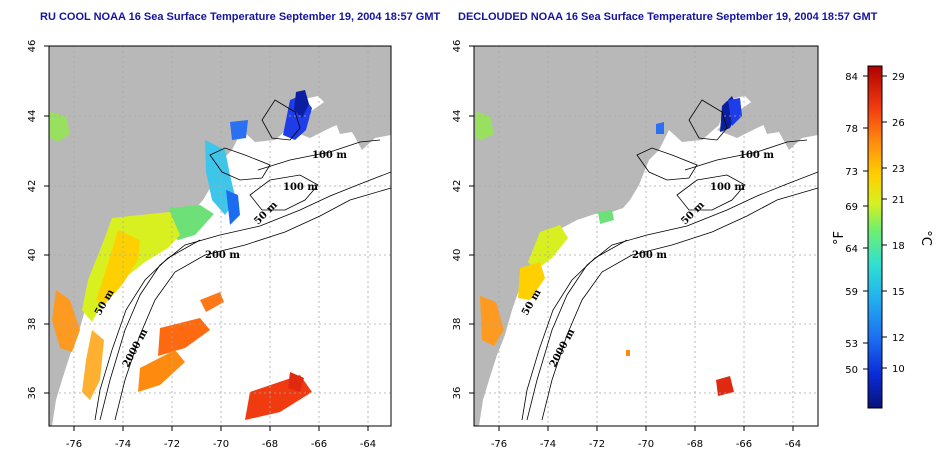  Describe the element at coordinates (793, 444) in the screenshot. I see `lon-label-right: -64` at that location.